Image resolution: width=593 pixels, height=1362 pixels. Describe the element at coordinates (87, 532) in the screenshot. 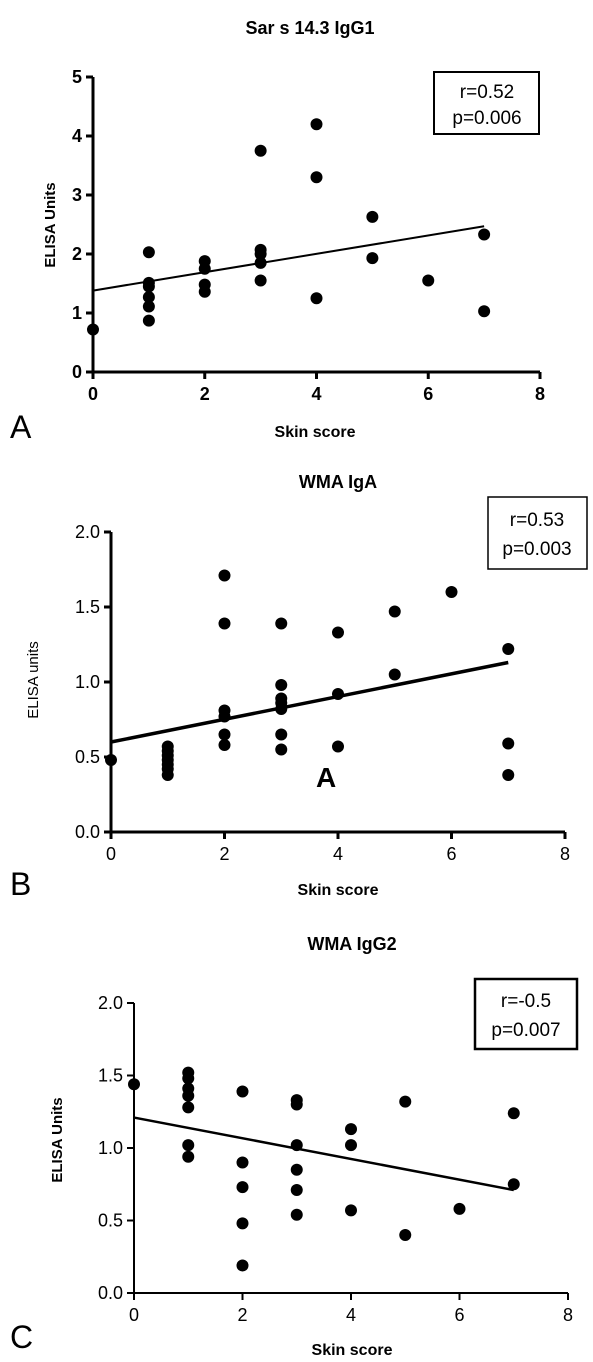

I see `panel-b-y-tick-label: 2.0` at that location.